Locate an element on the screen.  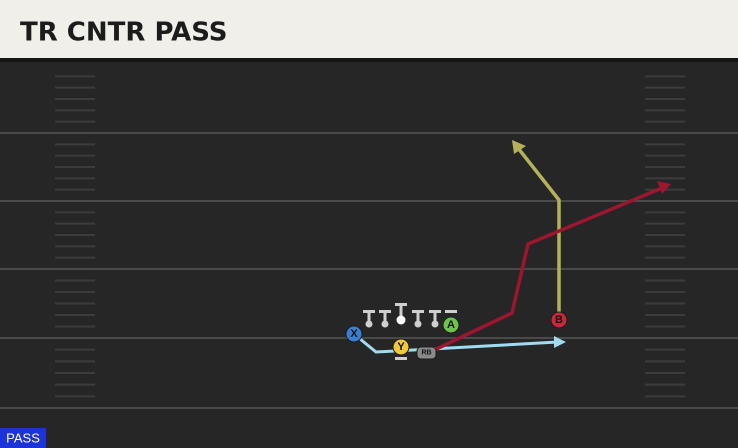
player-label: Y is located at coordinates (401, 347).